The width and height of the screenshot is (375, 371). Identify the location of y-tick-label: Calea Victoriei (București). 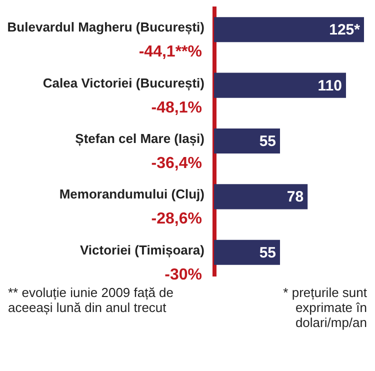
(123, 83).